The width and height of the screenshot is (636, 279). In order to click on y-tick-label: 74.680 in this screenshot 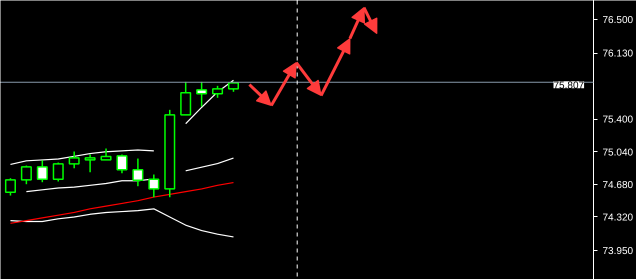, I will do `click(618, 185)`.